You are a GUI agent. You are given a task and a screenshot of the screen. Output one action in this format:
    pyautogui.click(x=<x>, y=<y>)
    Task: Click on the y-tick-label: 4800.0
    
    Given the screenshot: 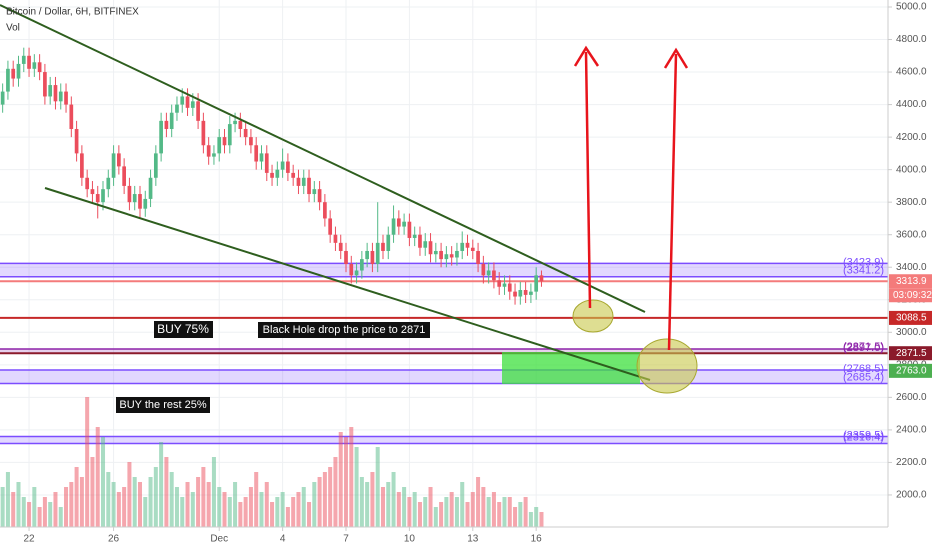 What is the action you would take?
    pyautogui.click(x=911, y=39)
    